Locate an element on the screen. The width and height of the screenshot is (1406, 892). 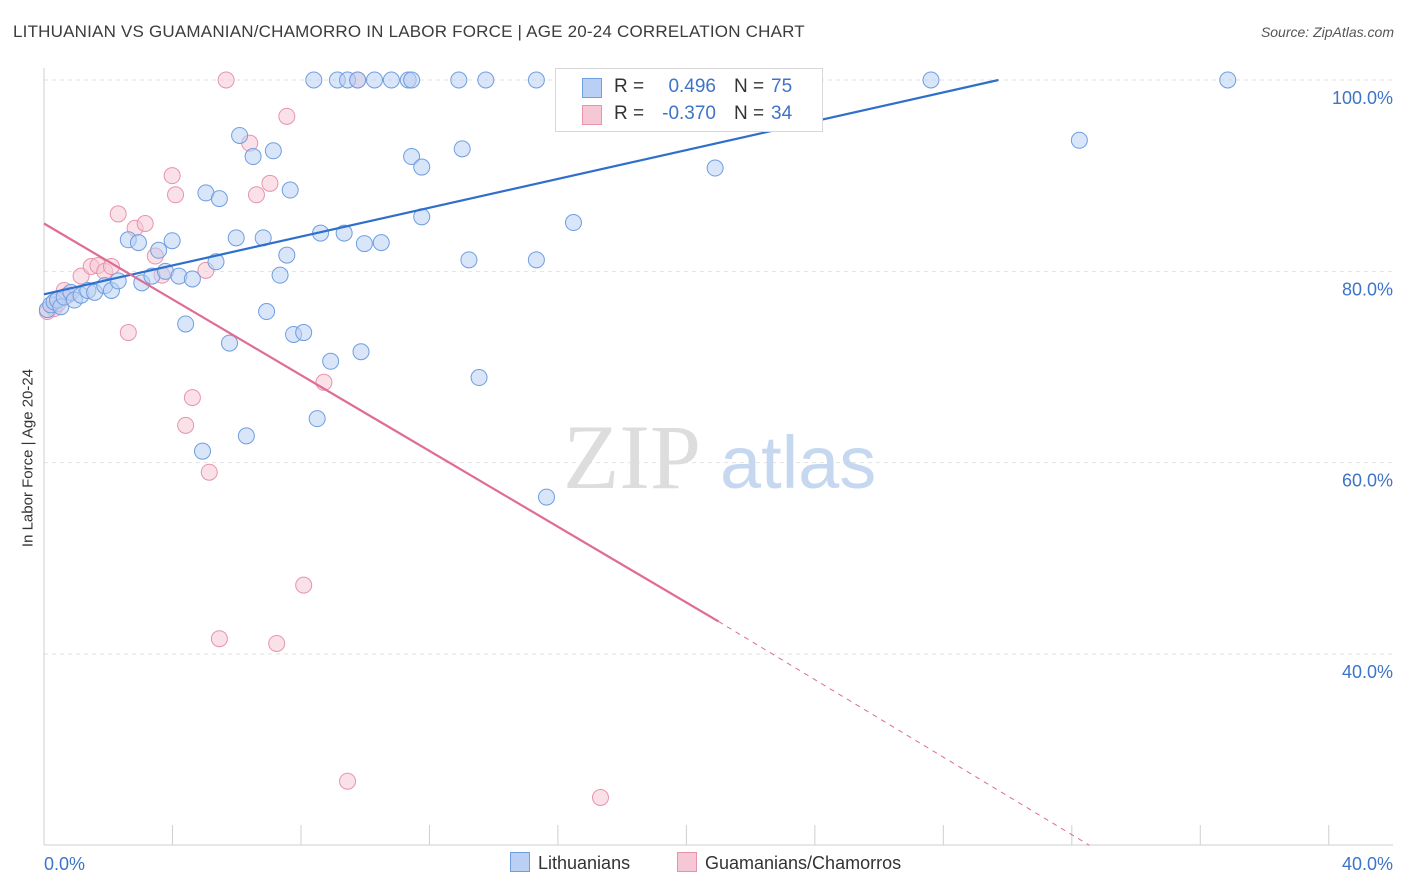
legend-row-guamanians: R = -0.370 N = 34 is located at coordinates (689, 114).